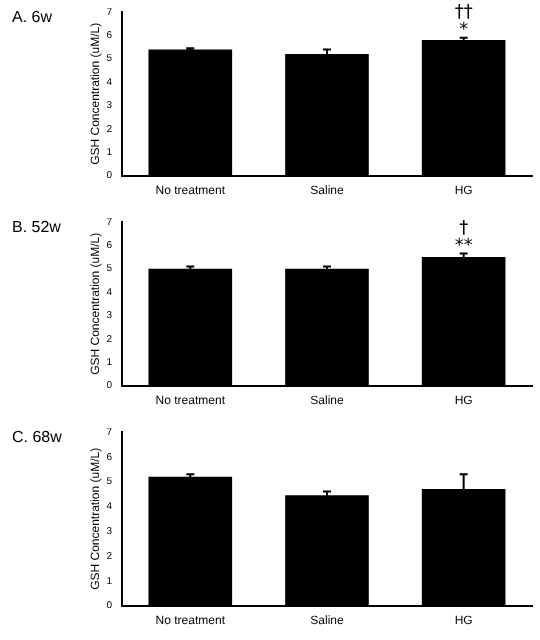  What do you see at coordinates (464, 247) in the screenshot?
I see `annotation: **` at bounding box center [464, 247].